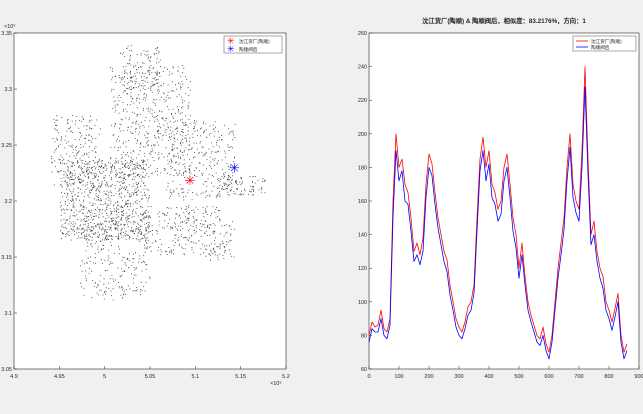 Image resolution: width=643 pixels, height=414 pixels. Describe the element at coordinates (608, 377) in the screenshot. I see `right-x-tick-label: 800` at that location.